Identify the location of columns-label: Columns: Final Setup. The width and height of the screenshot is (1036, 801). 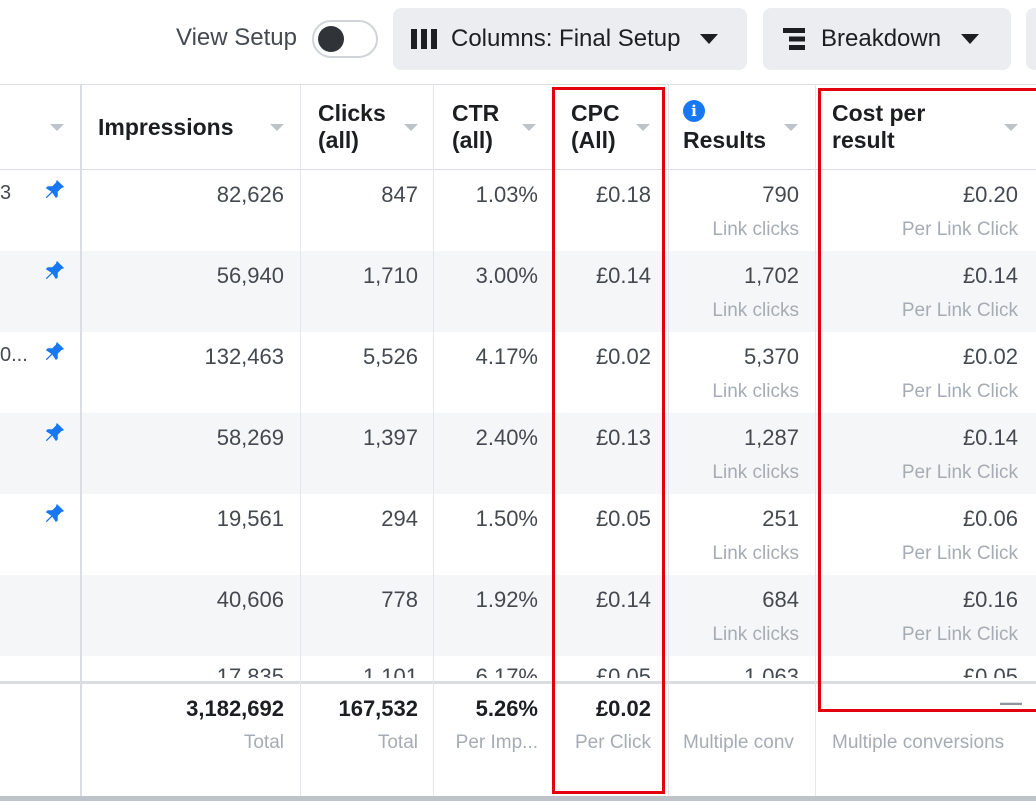
(566, 38).